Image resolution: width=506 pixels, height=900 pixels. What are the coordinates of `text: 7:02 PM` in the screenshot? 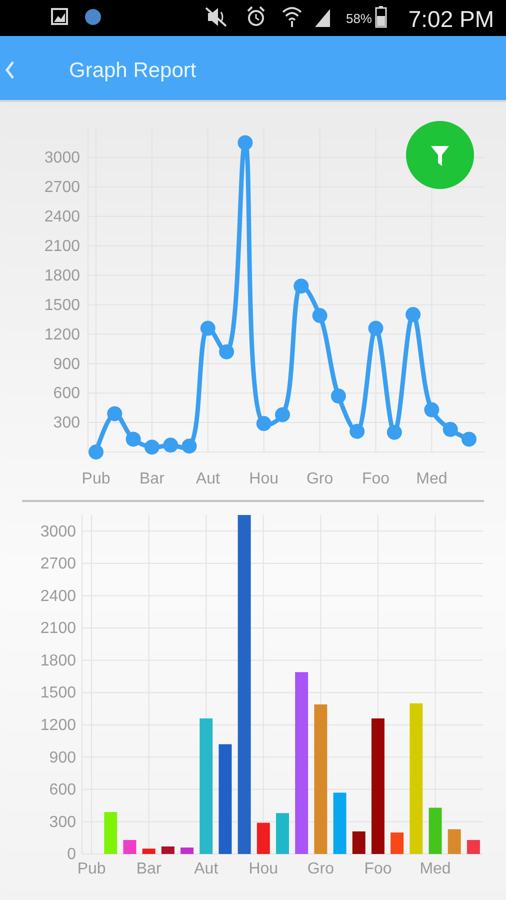 It's located at (451, 19).